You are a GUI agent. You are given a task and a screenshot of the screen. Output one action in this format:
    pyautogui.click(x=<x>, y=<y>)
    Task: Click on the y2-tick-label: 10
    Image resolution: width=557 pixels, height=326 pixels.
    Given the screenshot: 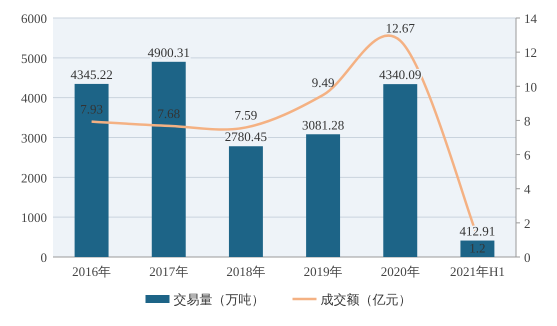 What is the action you would take?
    pyautogui.click(x=530, y=86)
    